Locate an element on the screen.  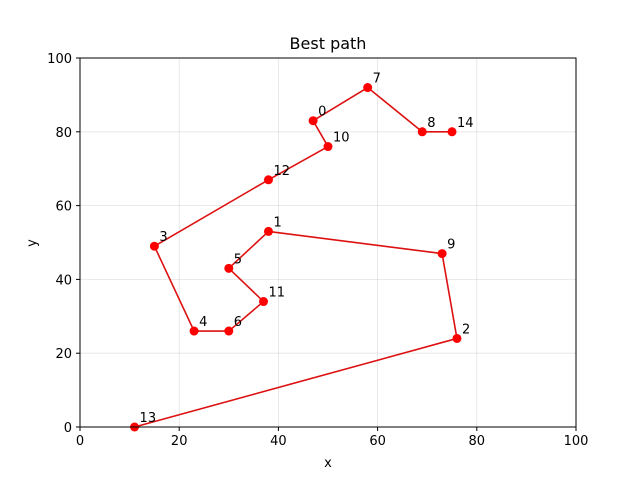
point-label-12: 12 is located at coordinates (281, 171).